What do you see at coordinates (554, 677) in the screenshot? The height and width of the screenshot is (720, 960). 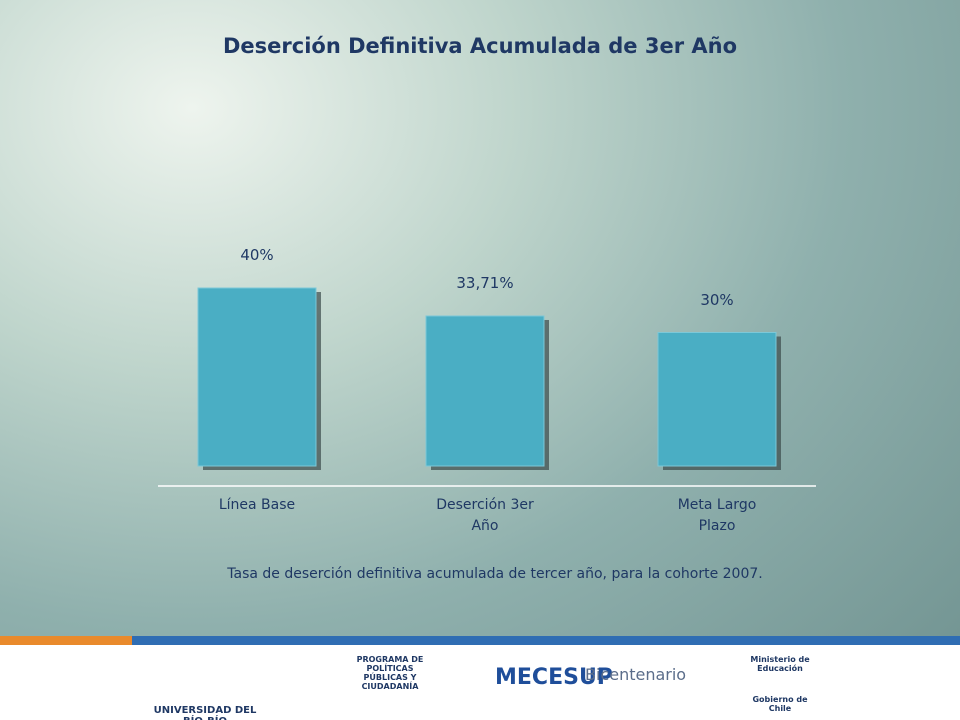 I see `logo: MECESUP` at bounding box center [554, 677].